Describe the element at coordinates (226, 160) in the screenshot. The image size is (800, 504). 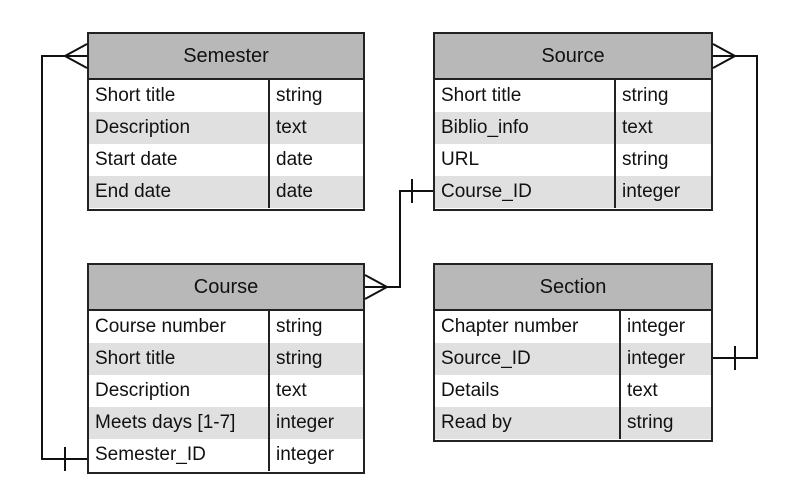
I see `table-row: Start date date` at that location.